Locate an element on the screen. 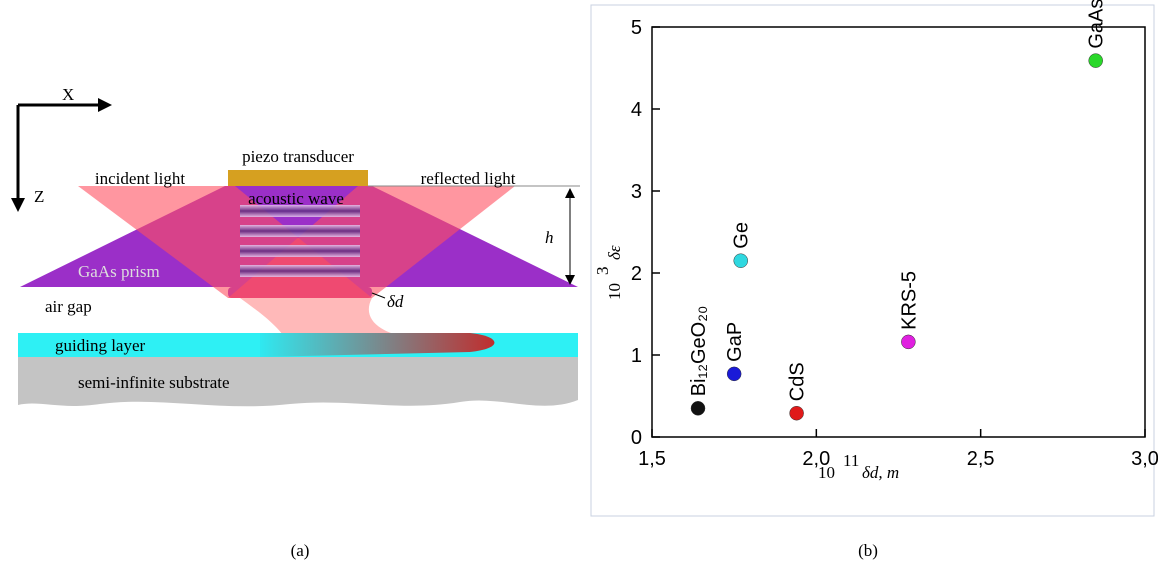  incident-label: incident light is located at coordinates (140, 178).